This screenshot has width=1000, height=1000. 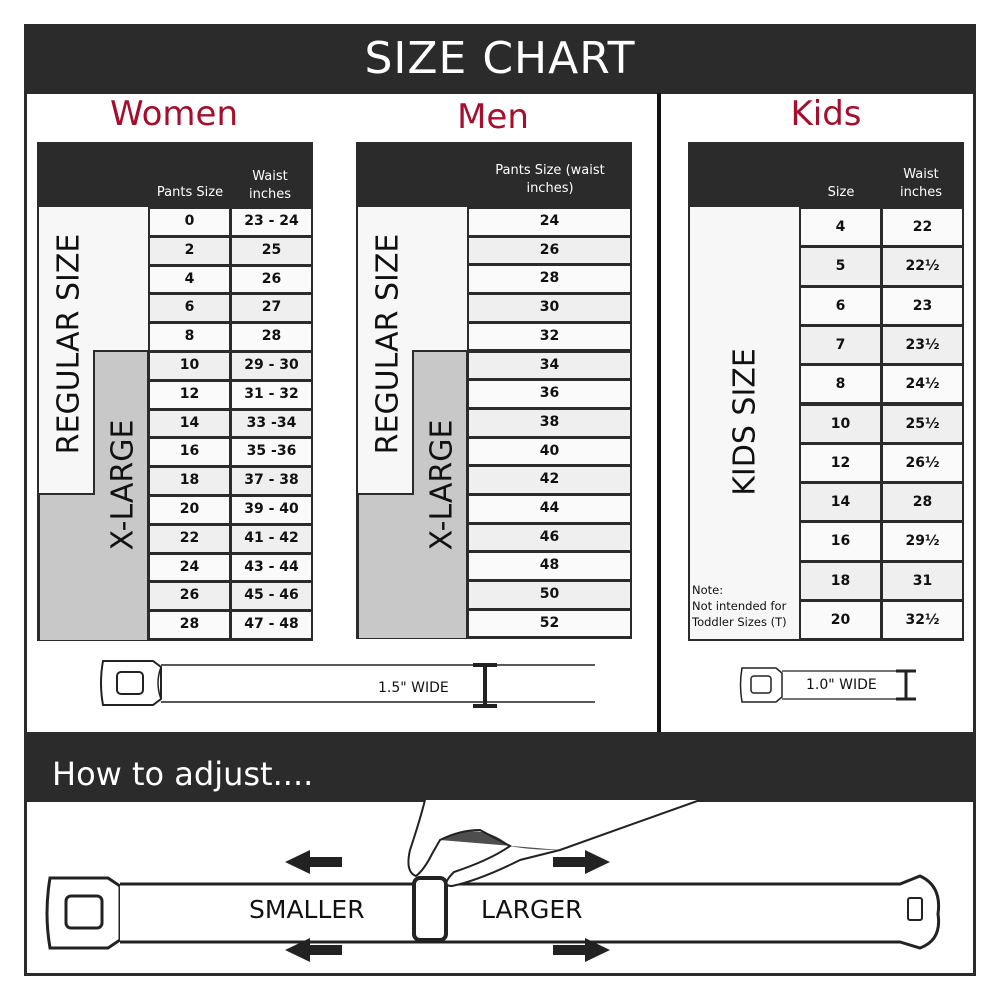 I want to click on belt-illustration-wide, so click(x=347, y=684).